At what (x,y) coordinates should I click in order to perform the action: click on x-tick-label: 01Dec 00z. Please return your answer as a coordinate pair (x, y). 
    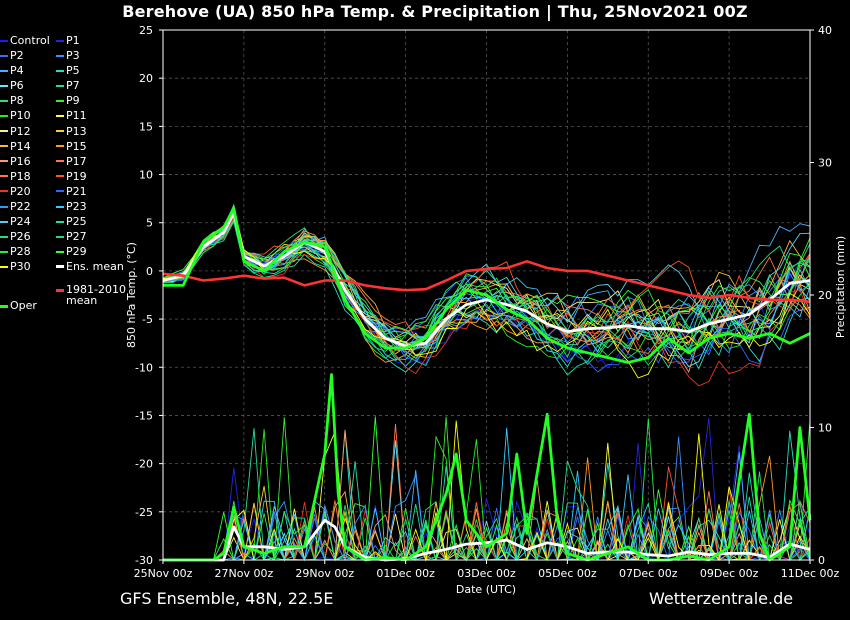
    Looking at the image, I should click on (405, 573).